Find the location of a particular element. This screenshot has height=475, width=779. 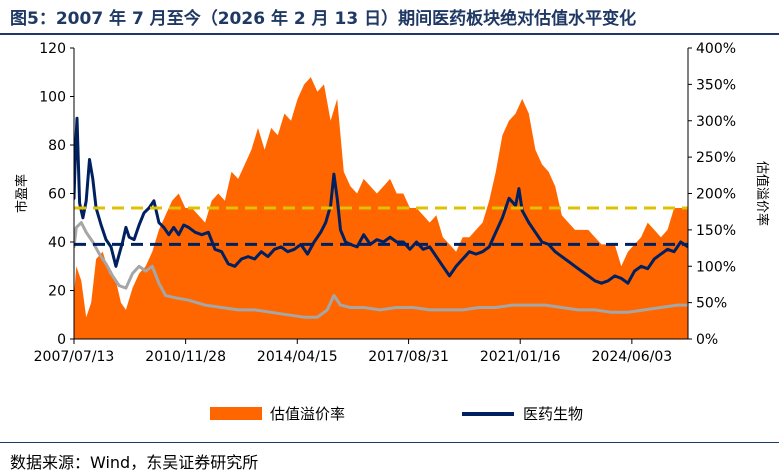

x-tick-label: 2014/04/15 is located at coordinates (297, 357).